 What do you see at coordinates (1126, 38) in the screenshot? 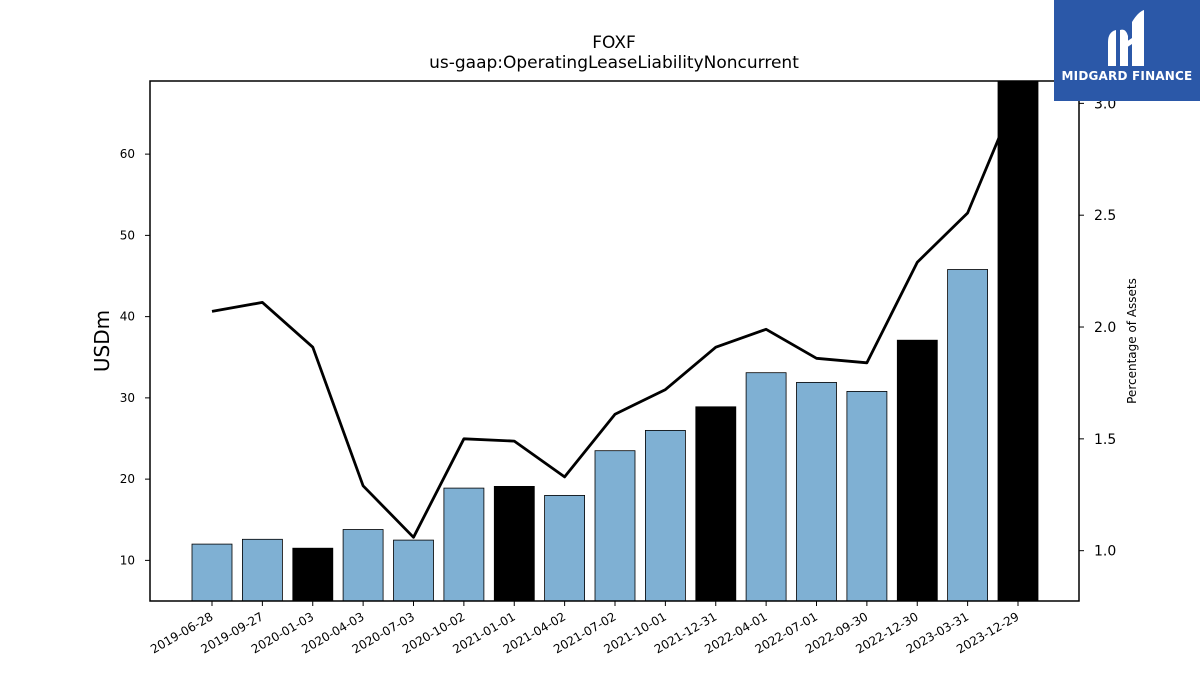
I see `logo-mark-icon` at bounding box center [1126, 38].